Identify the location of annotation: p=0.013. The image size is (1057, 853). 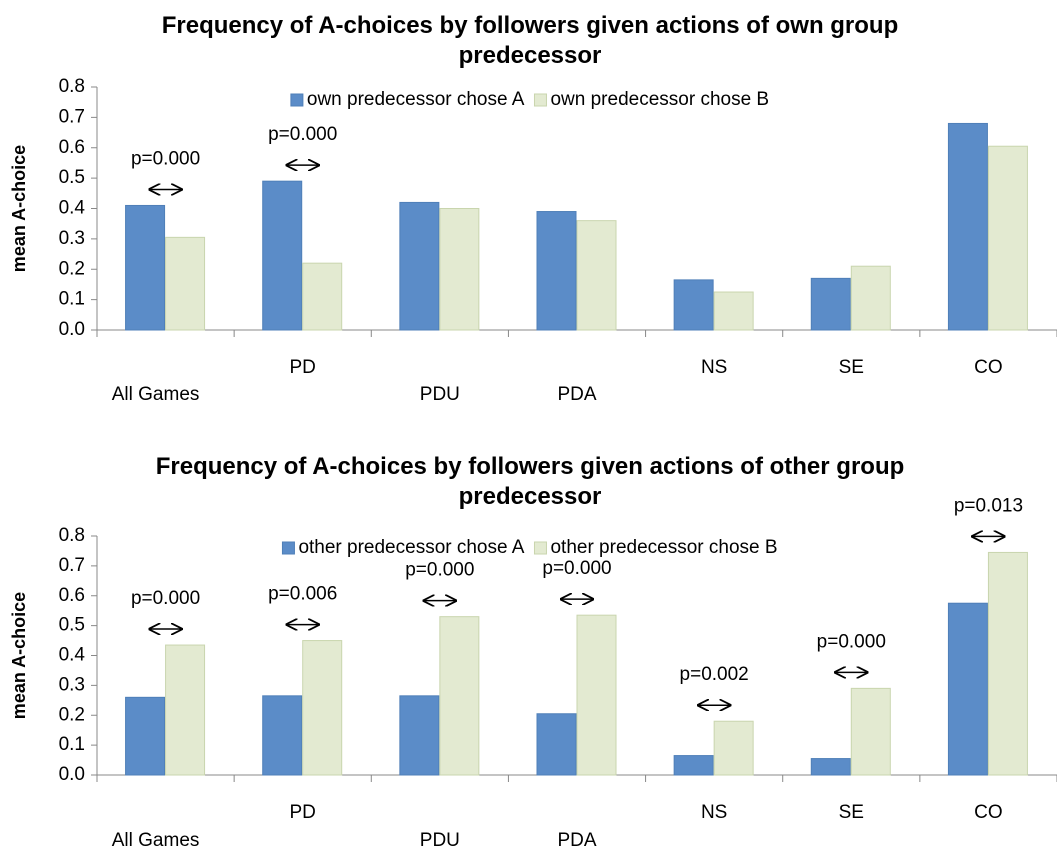
(988, 505).